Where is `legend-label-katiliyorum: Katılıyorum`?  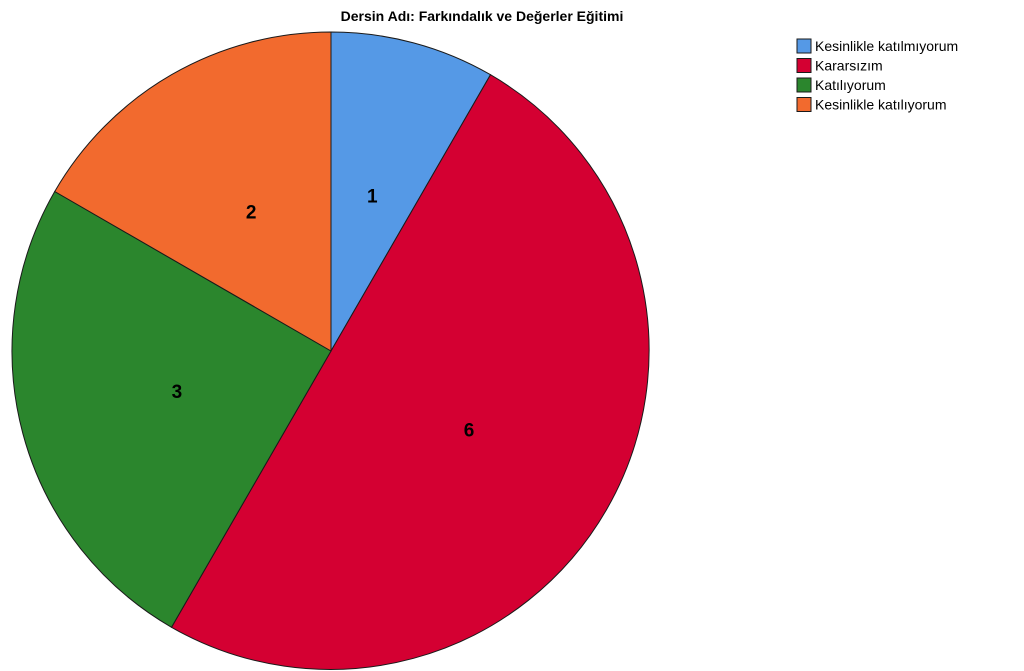
legend-label-katiliyorum: Katılıyorum is located at coordinates (850, 85).